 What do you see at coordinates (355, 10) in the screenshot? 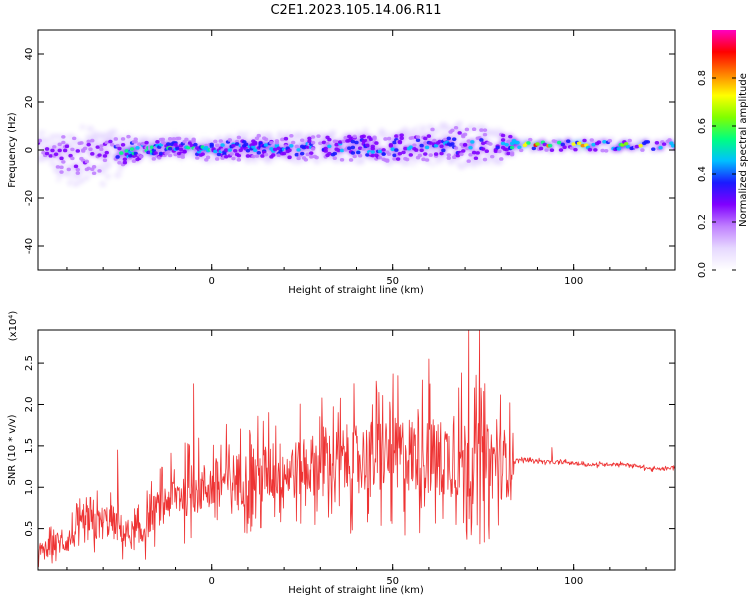
I see `figure-title: C2E1.2023.105.14.06.R11` at bounding box center [355, 10].